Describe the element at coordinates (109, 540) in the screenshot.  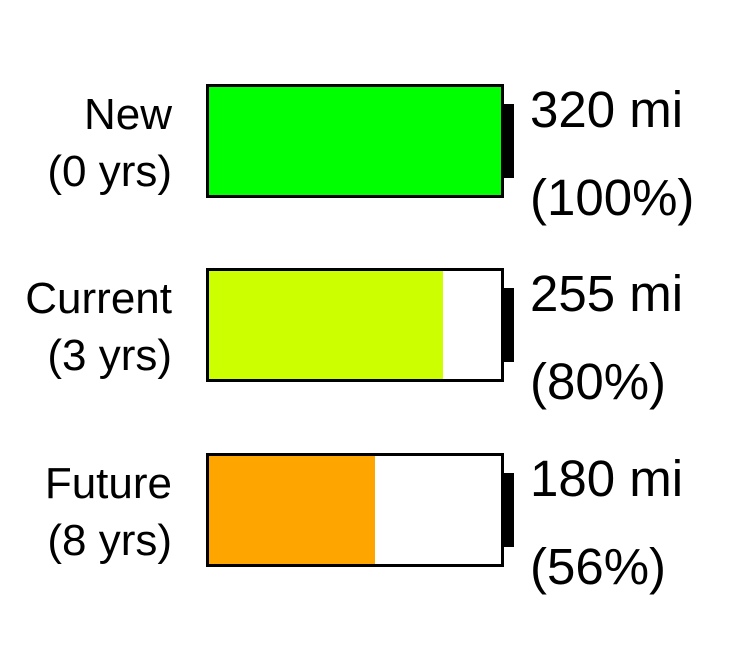
I see `battery-age: (8 yrs)` at that location.